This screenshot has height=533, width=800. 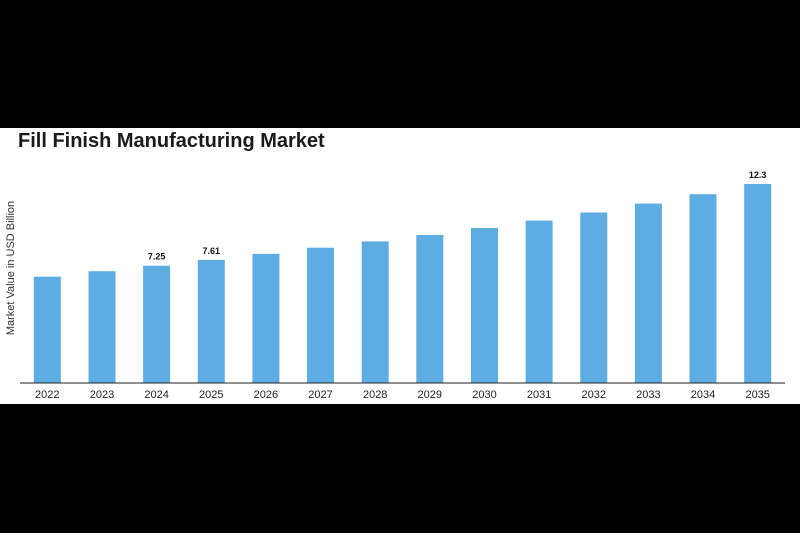 What do you see at coordinates (484, 395) in the screenshot?
I see `x-tick-label: 2030` at bounding box center [484, 395].